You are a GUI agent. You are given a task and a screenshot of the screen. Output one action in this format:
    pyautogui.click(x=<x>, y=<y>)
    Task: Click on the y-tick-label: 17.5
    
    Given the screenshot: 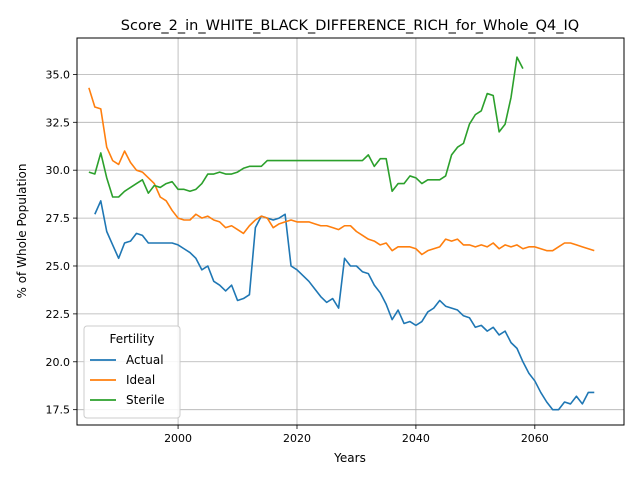 What is the action you would take?
    pyautogui.click(x=58, y=410)
    